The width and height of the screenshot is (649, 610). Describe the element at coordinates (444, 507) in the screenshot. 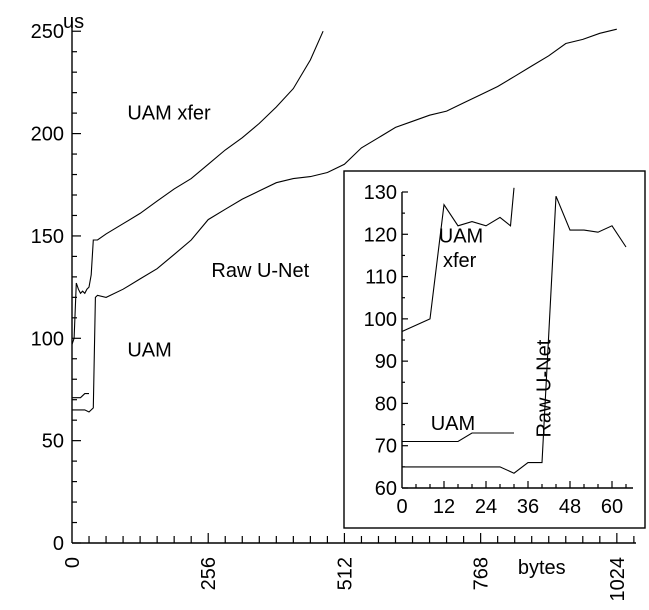

I see `inset-x-tick-label: 12` at that location.